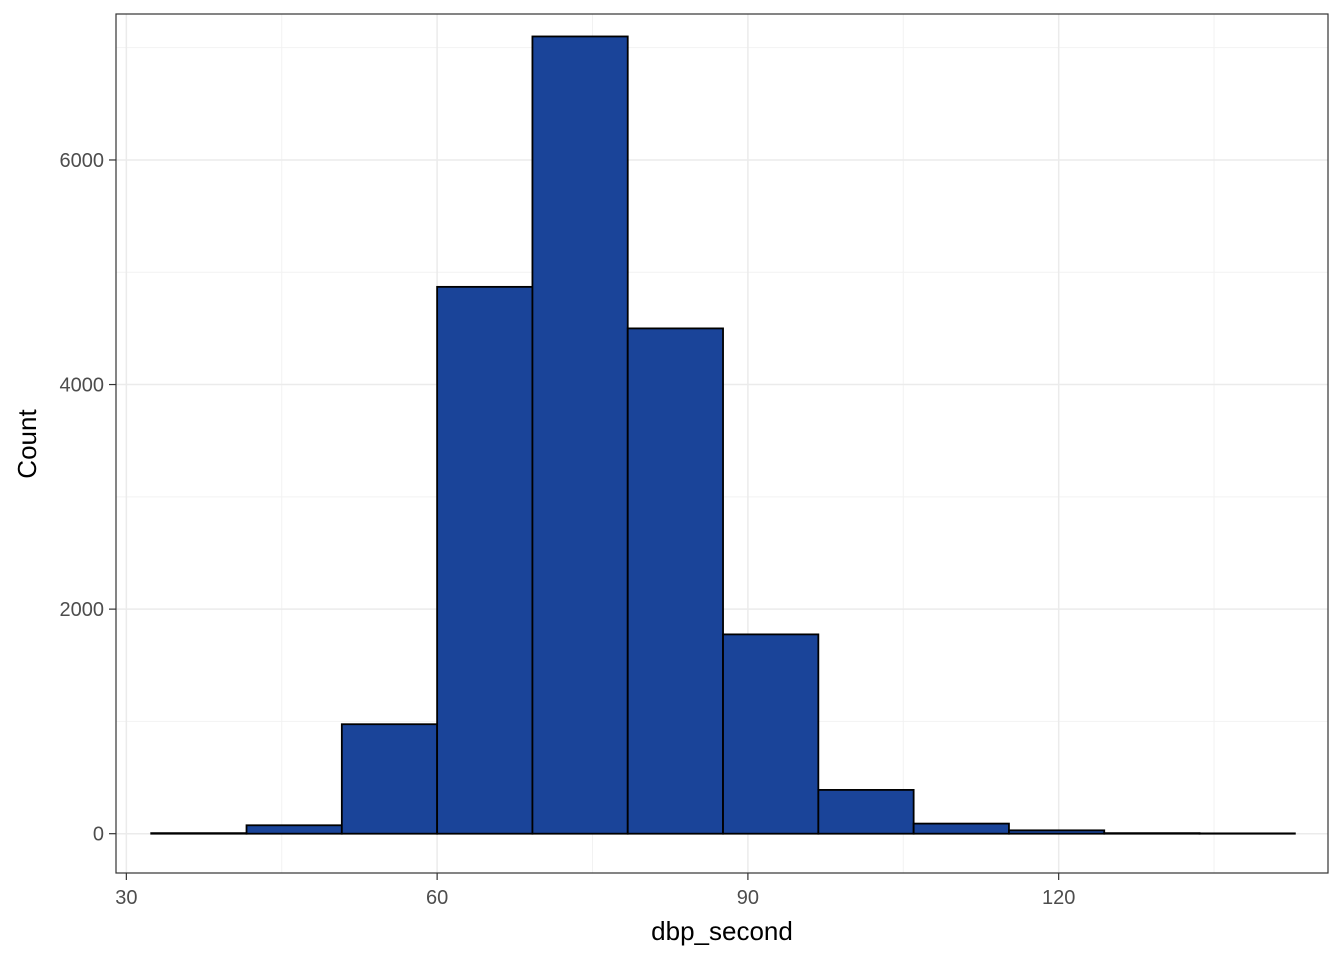 The image size is (1344, 960). What do you see at coordinates (748, 898) in the screenshot?
I see `x-tick-label: 90` at bounding box center [748, 898].